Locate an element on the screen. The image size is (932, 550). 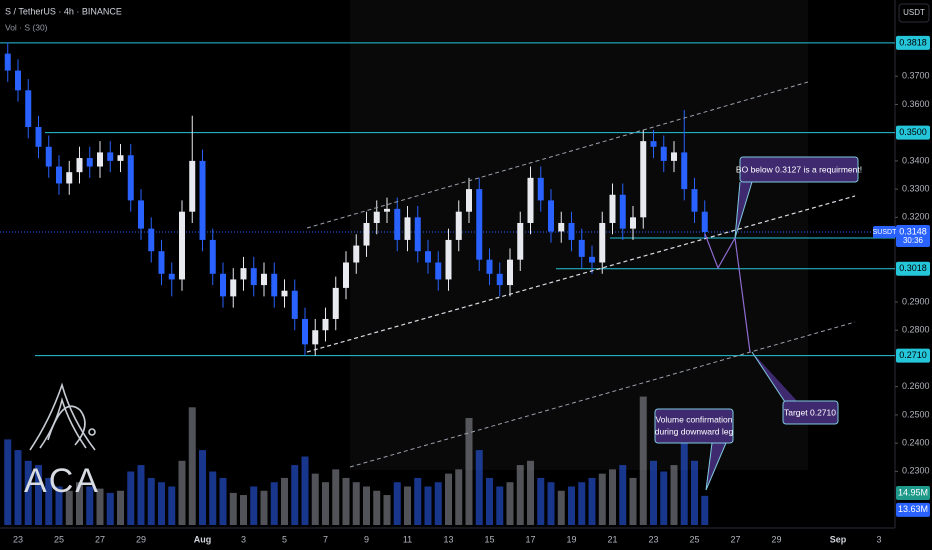
logo-dot is located at coordinates (92, 432).